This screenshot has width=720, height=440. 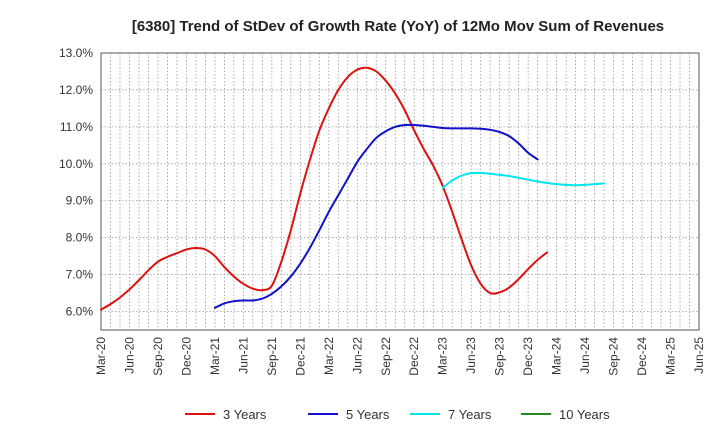 What do you see at coordinates (470, 414) in the screenshot?
I see `legend-label-7-years: 7 Years` at bounding box center [470, 414].